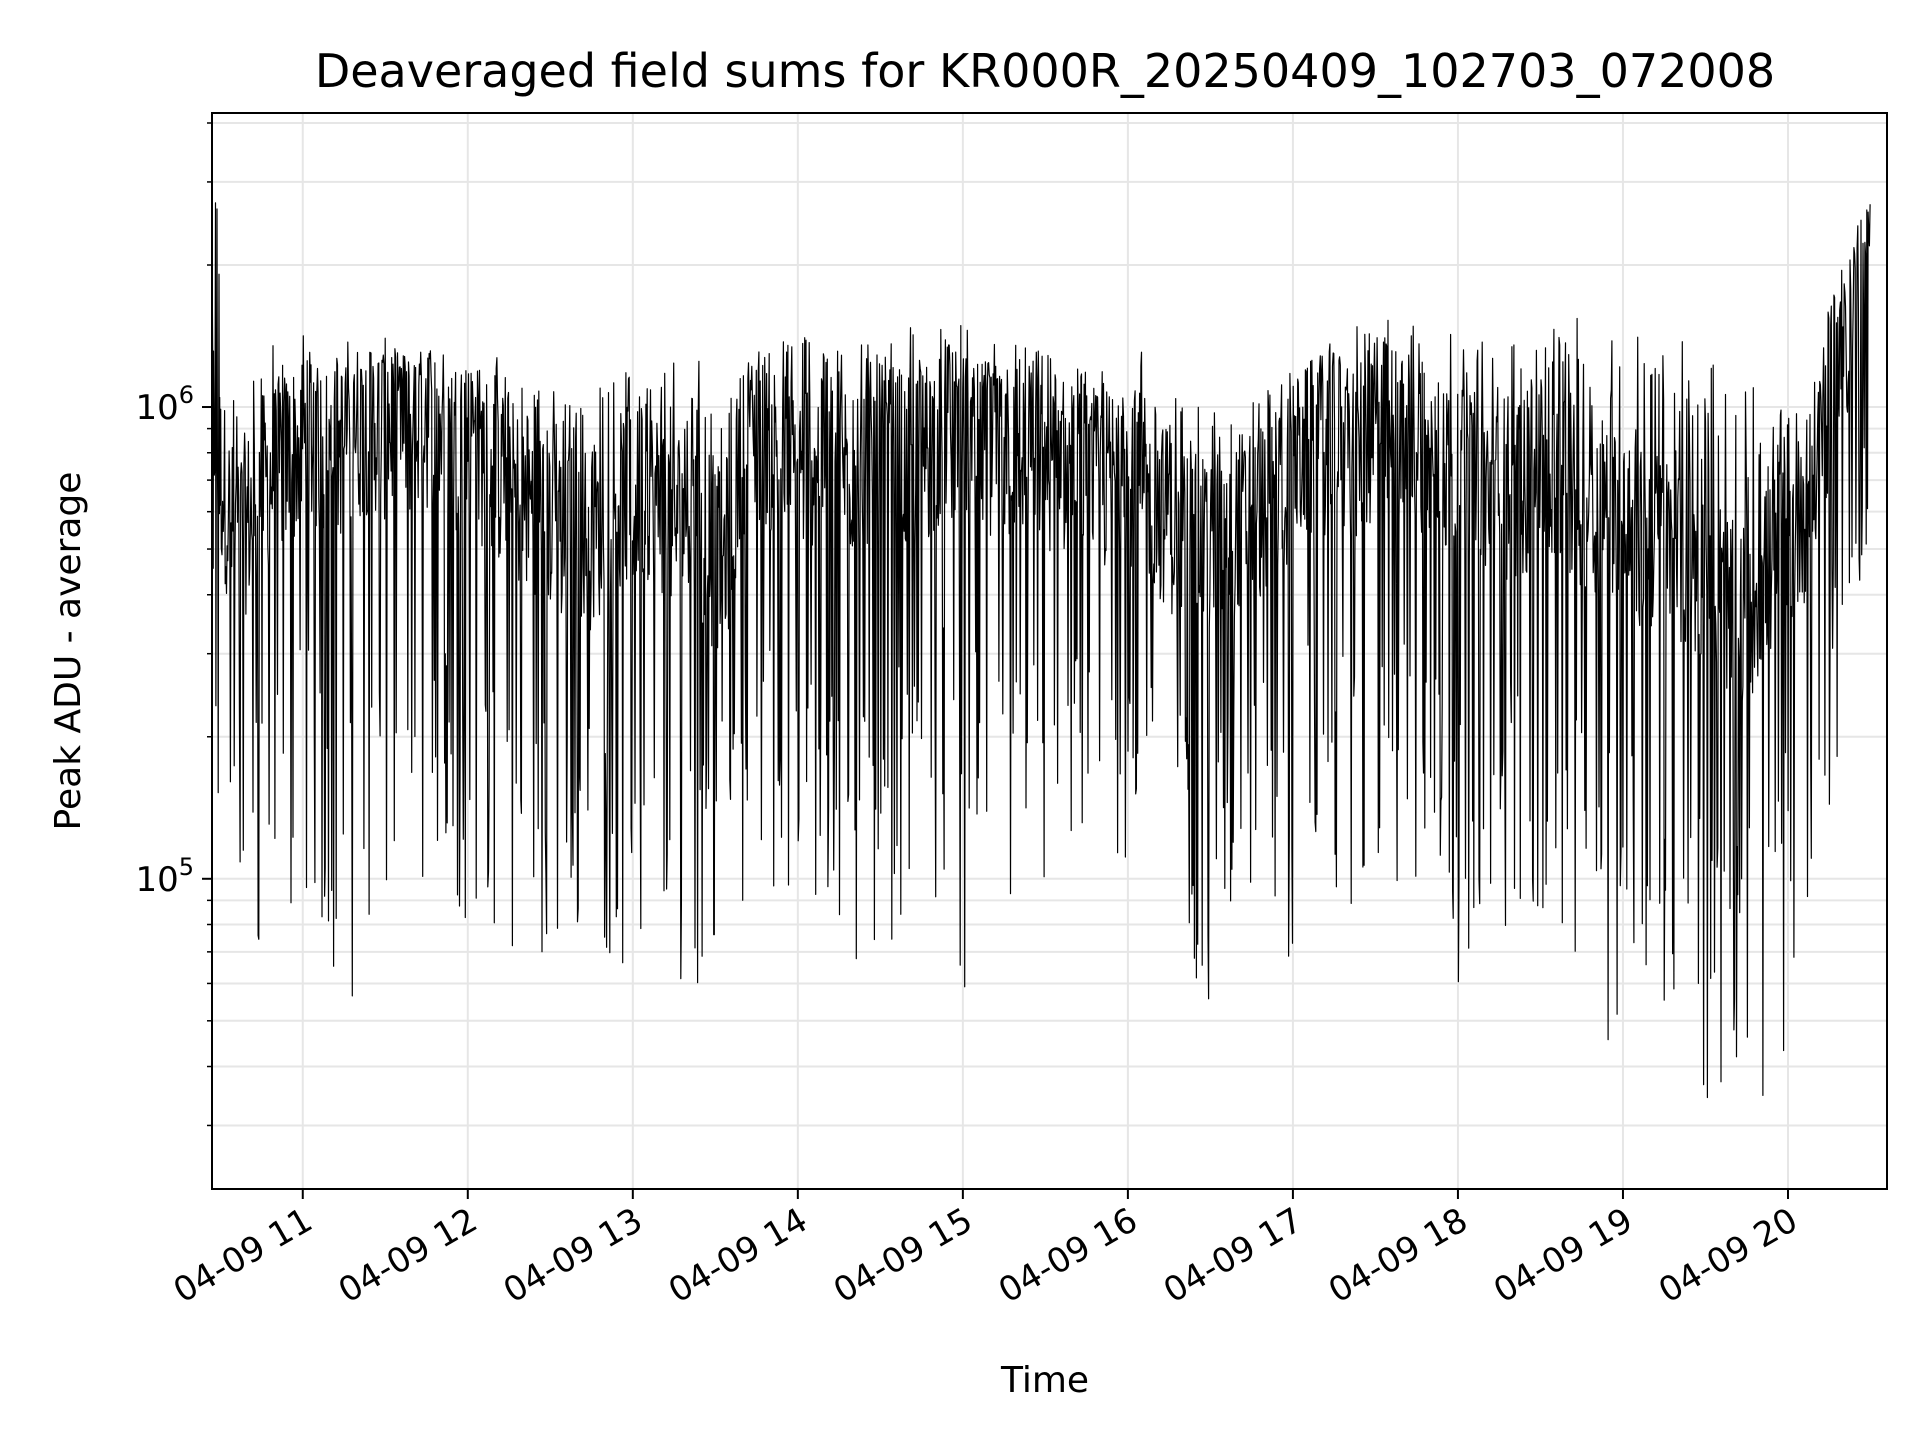 Image resolution: width=1920 pixels, height=1445 pixels. I want to click on y-axis-ticks: 10⁵ 10⁶, so click(173, 624).